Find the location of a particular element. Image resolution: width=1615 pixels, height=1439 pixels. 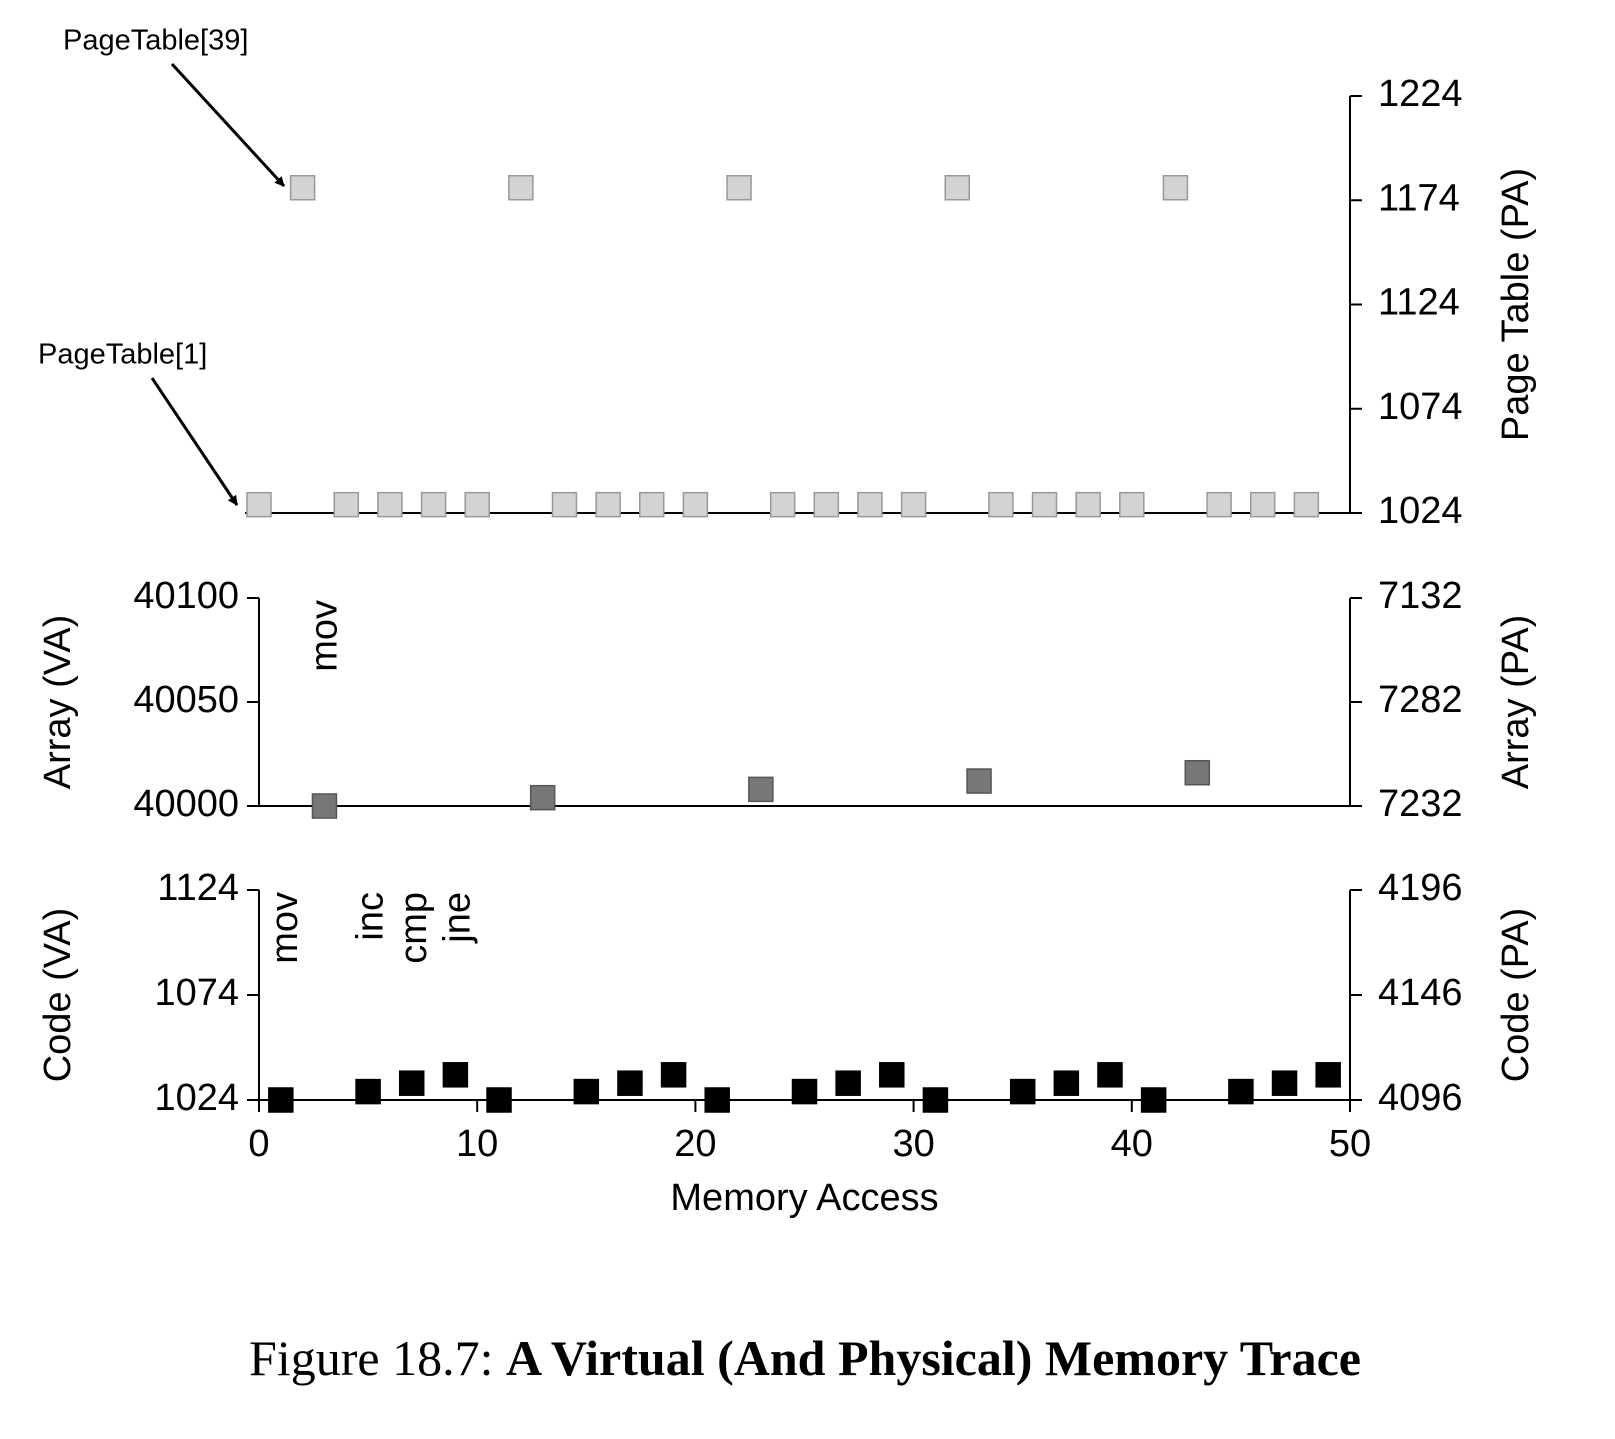

y-tick-label: 40000 is located at coordinates (186, 804).